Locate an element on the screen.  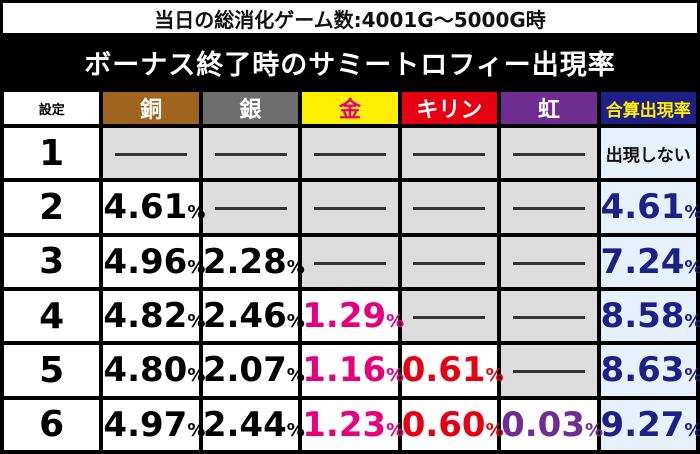
total-value: 8.63 is located at coordinates (642, 370).